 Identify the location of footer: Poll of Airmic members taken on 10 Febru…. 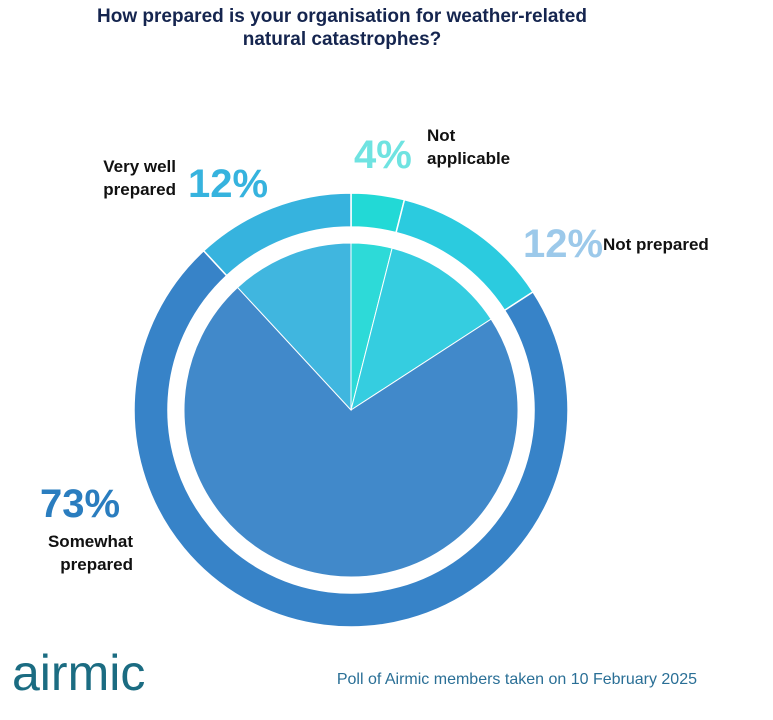
(517, 679).